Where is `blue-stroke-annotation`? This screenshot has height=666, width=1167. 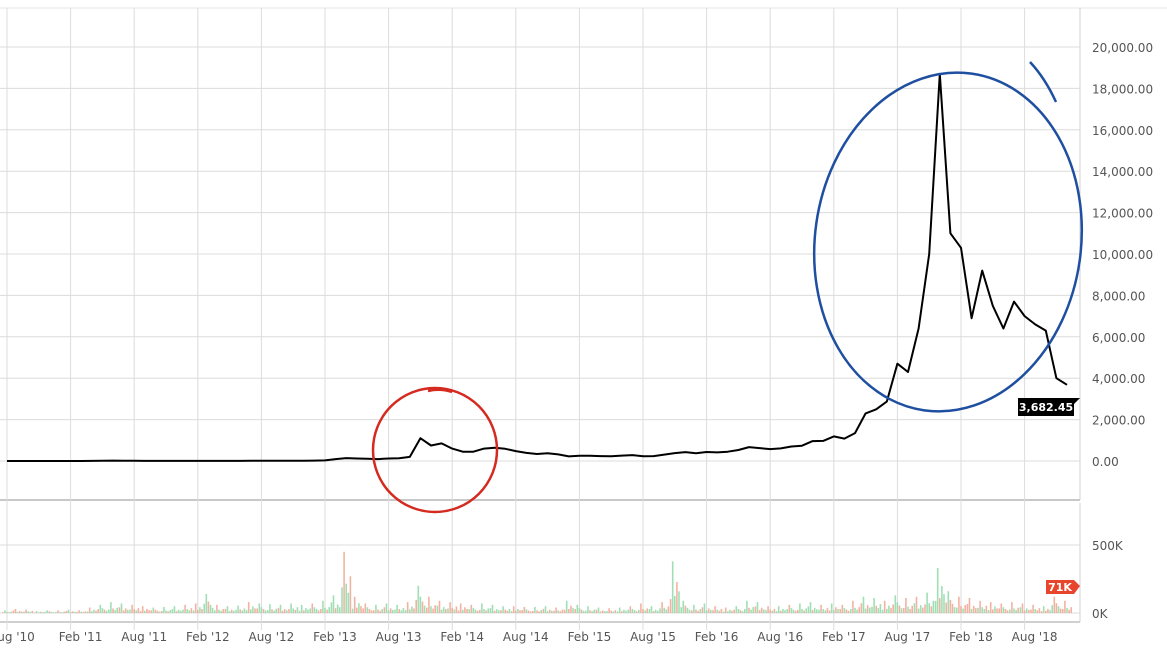 blue-stroke-annotation is located at coordinates (1043, 82).